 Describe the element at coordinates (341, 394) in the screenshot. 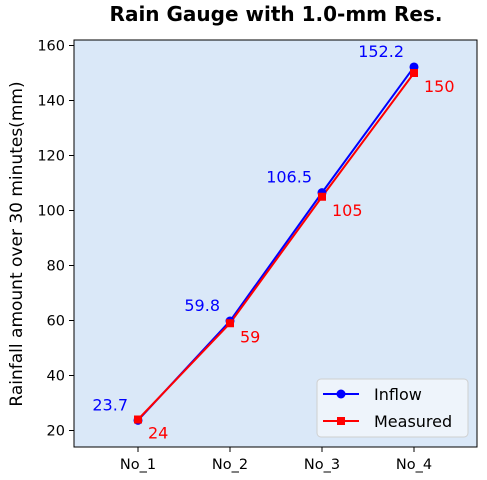

I see `legend-inflow-marker` at that location.